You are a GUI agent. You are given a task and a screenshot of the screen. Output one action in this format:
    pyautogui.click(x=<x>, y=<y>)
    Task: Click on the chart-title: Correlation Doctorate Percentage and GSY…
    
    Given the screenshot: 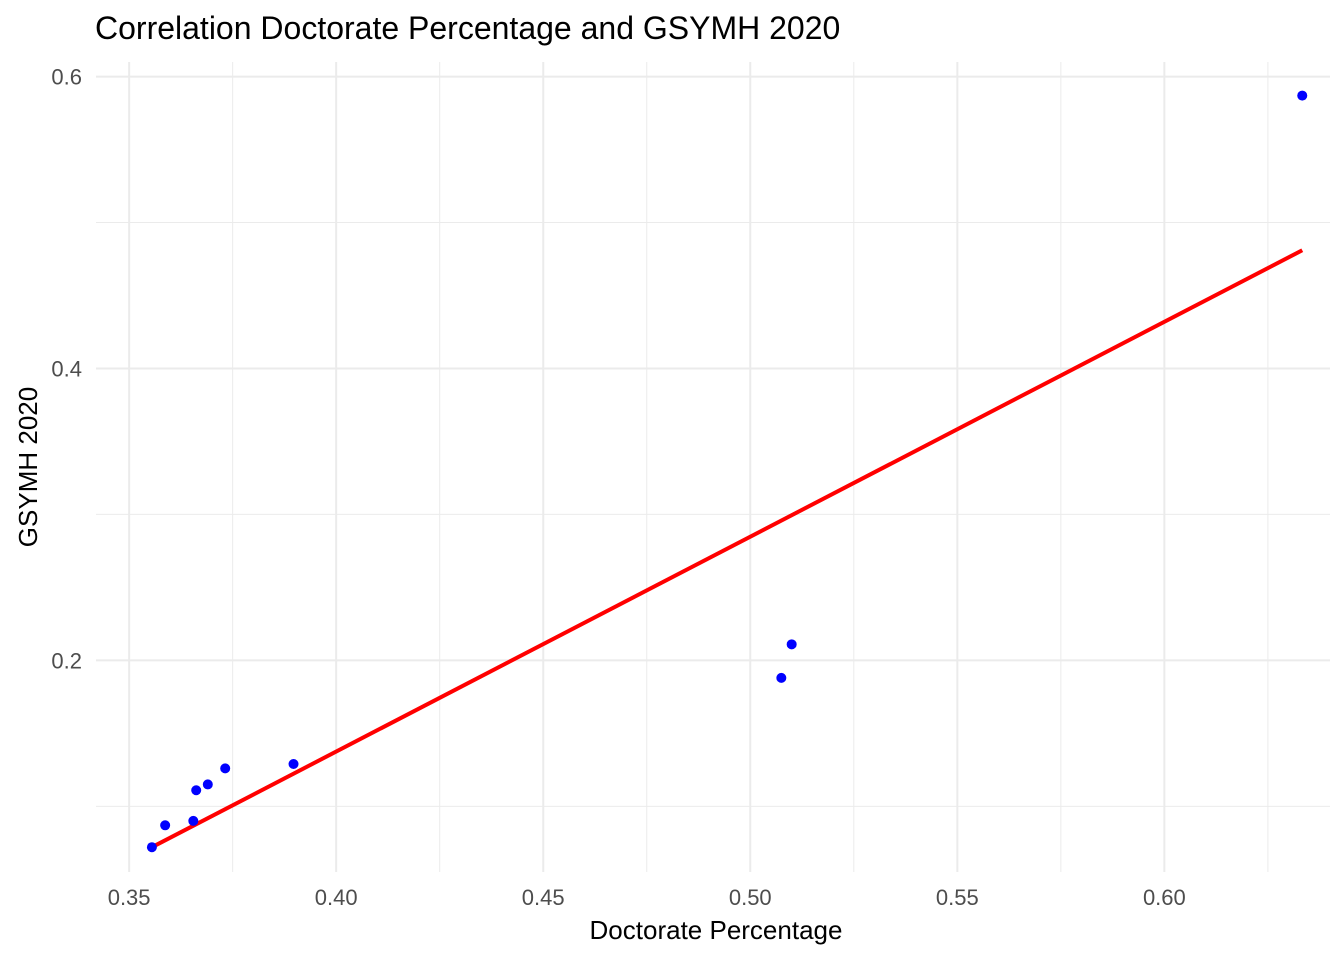 What is the action you would take?
    pyautogui.click(x=468, y=28)
    